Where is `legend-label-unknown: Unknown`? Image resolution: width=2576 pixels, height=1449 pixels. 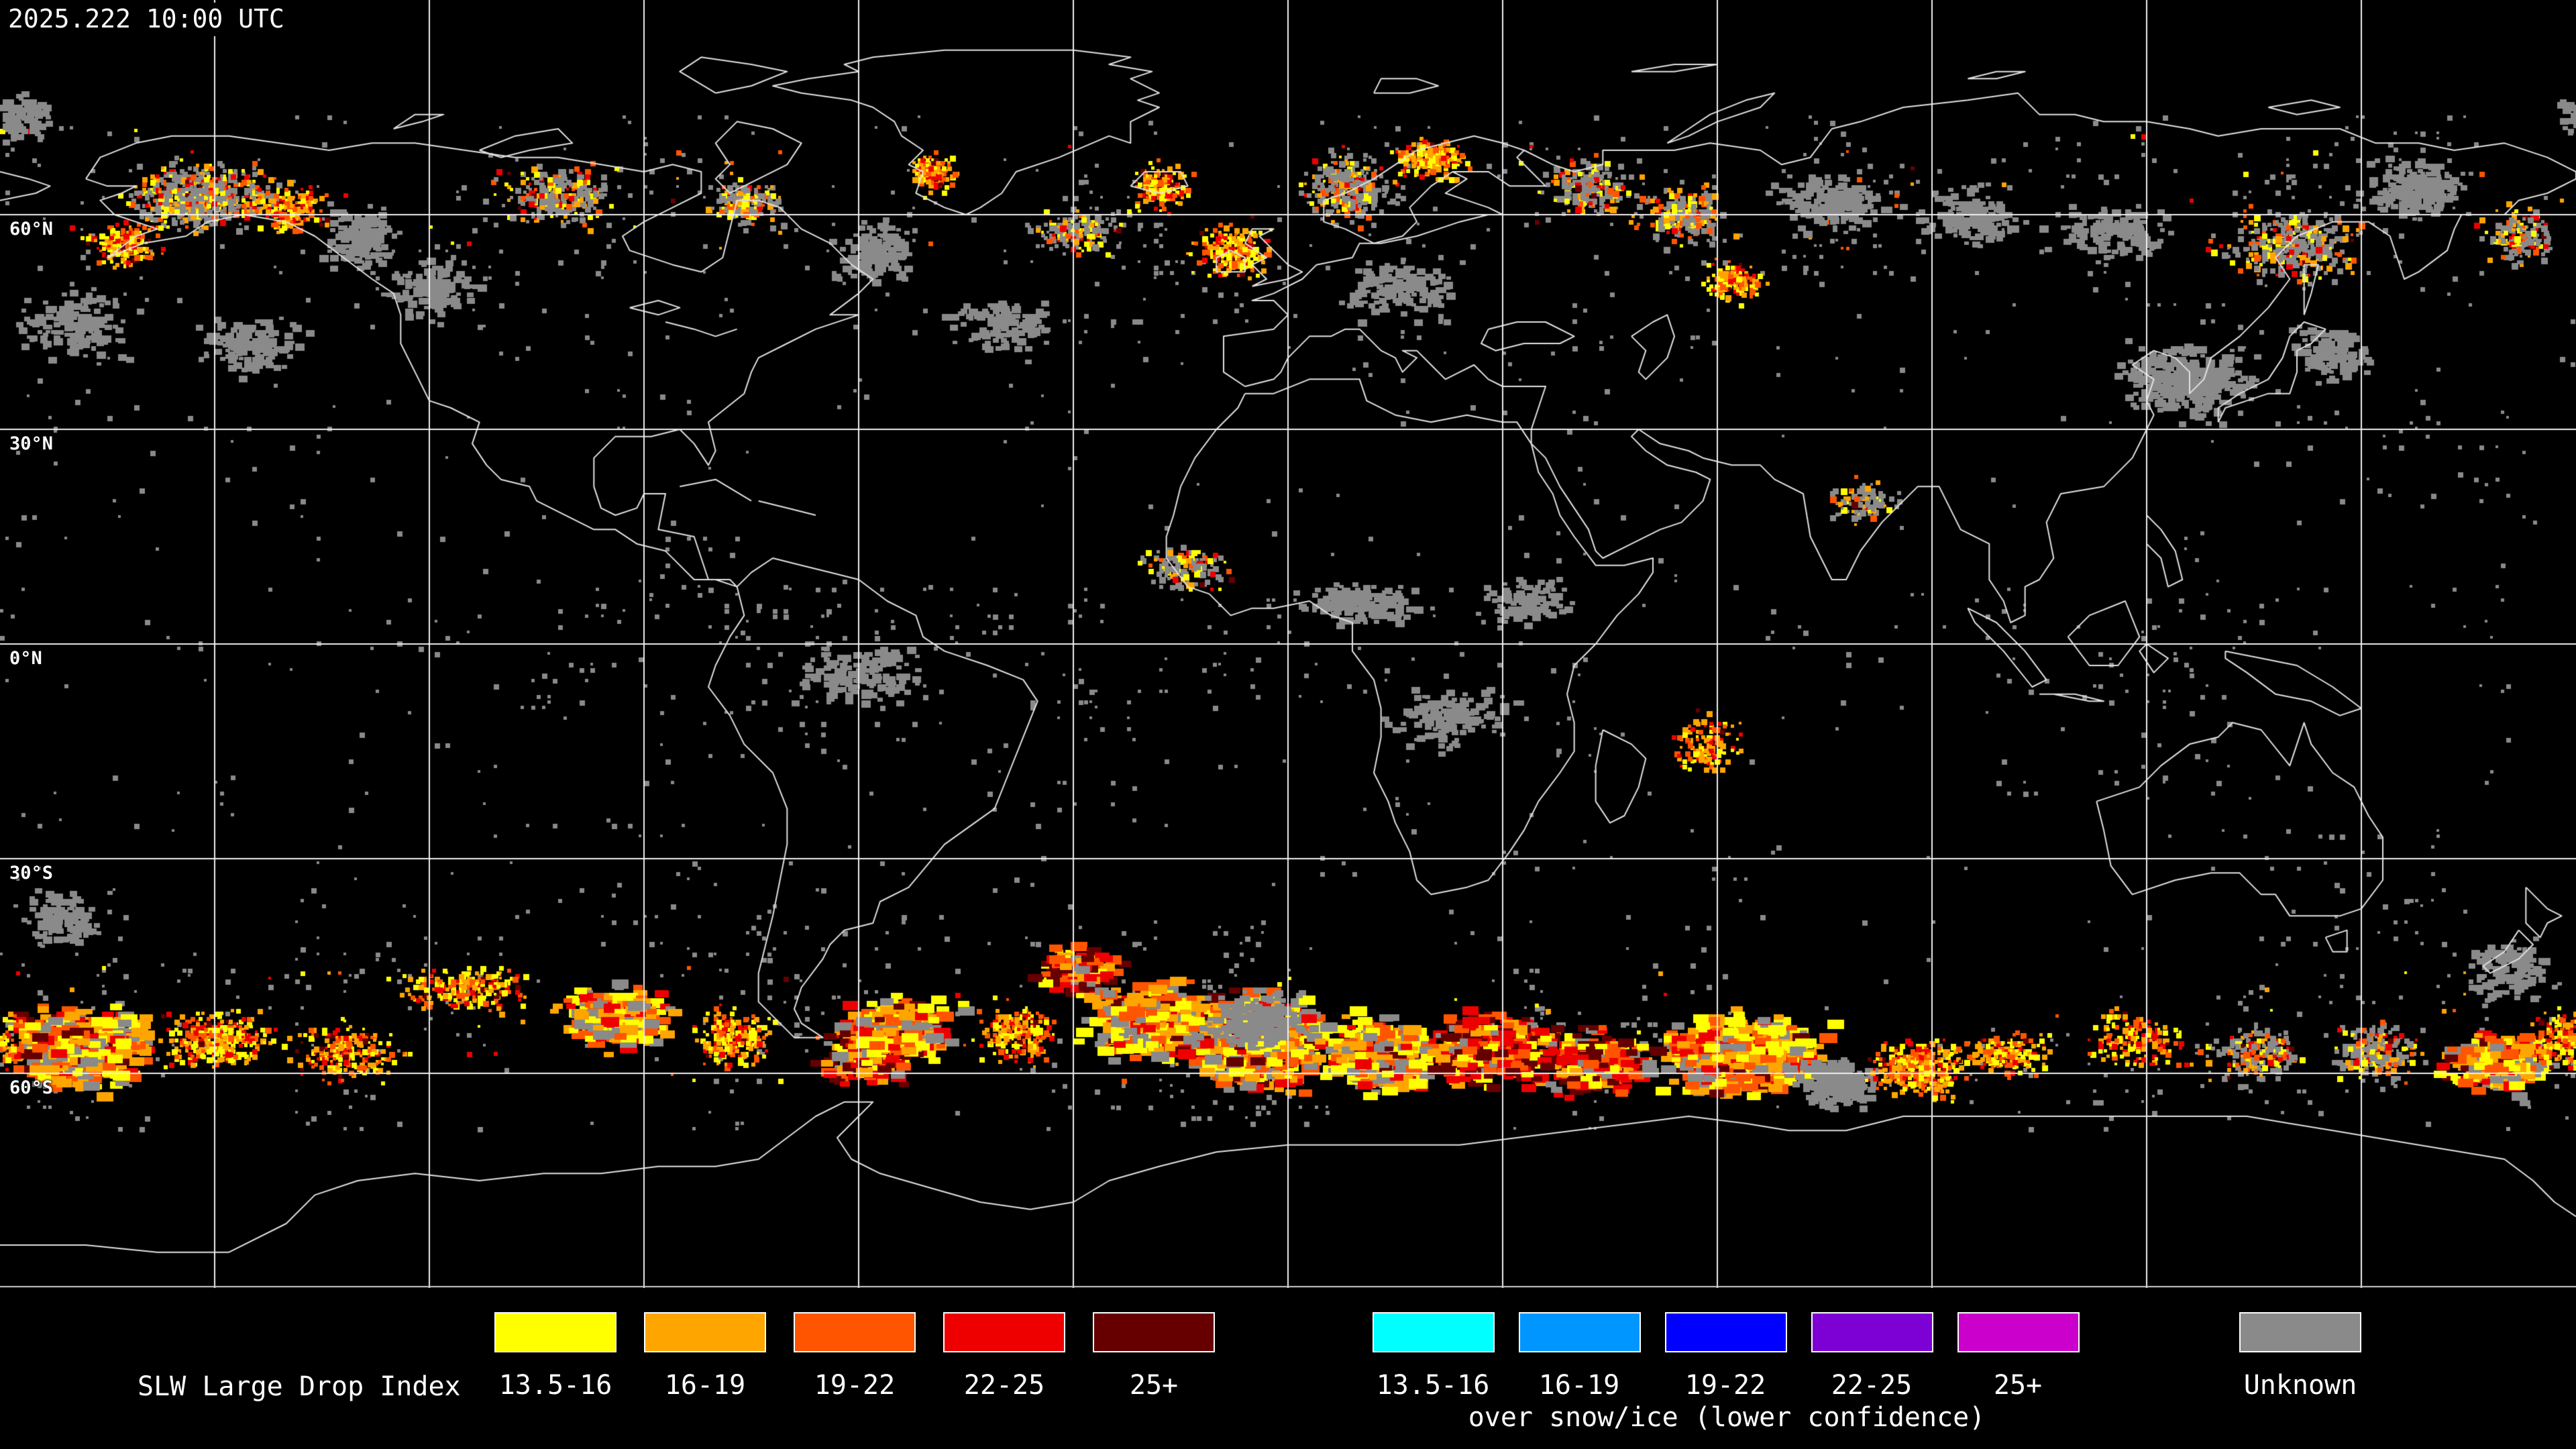 legend-label-unknown: Unknown is located at coordinates (2300, 1385).